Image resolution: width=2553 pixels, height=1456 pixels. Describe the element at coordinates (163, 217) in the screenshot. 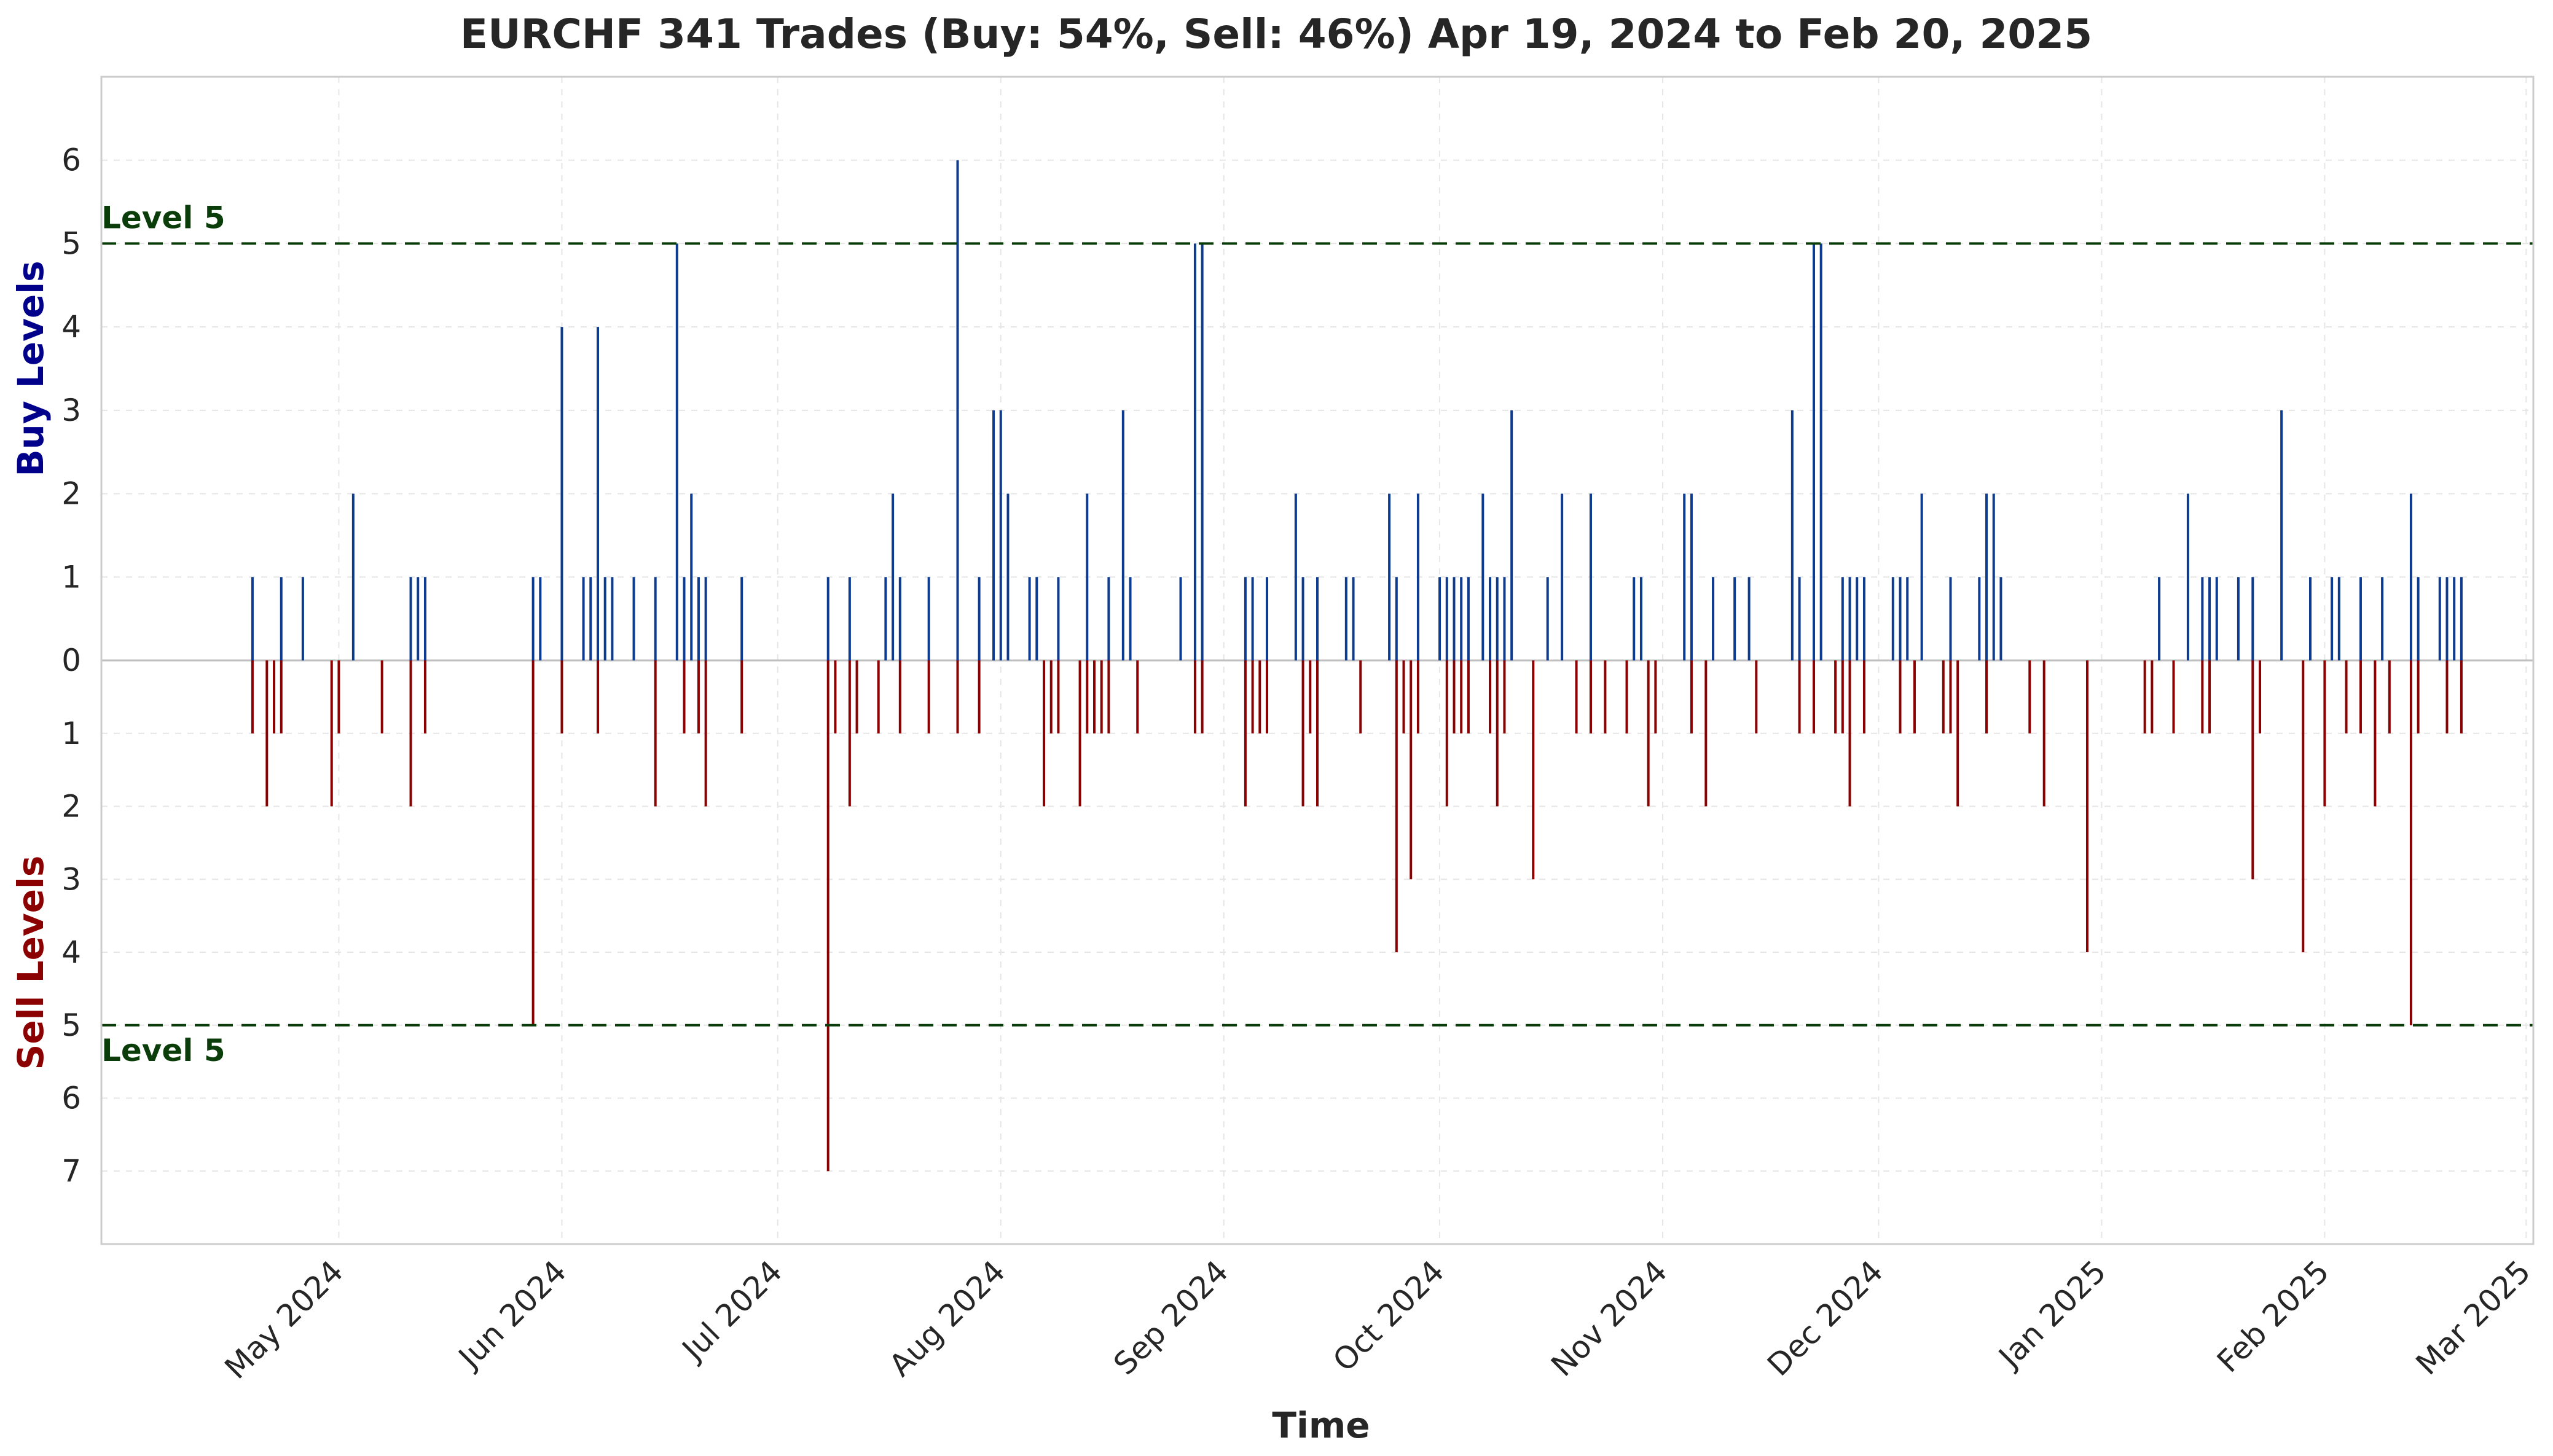

I see `buy-level-5-label: Level 5` at that location.